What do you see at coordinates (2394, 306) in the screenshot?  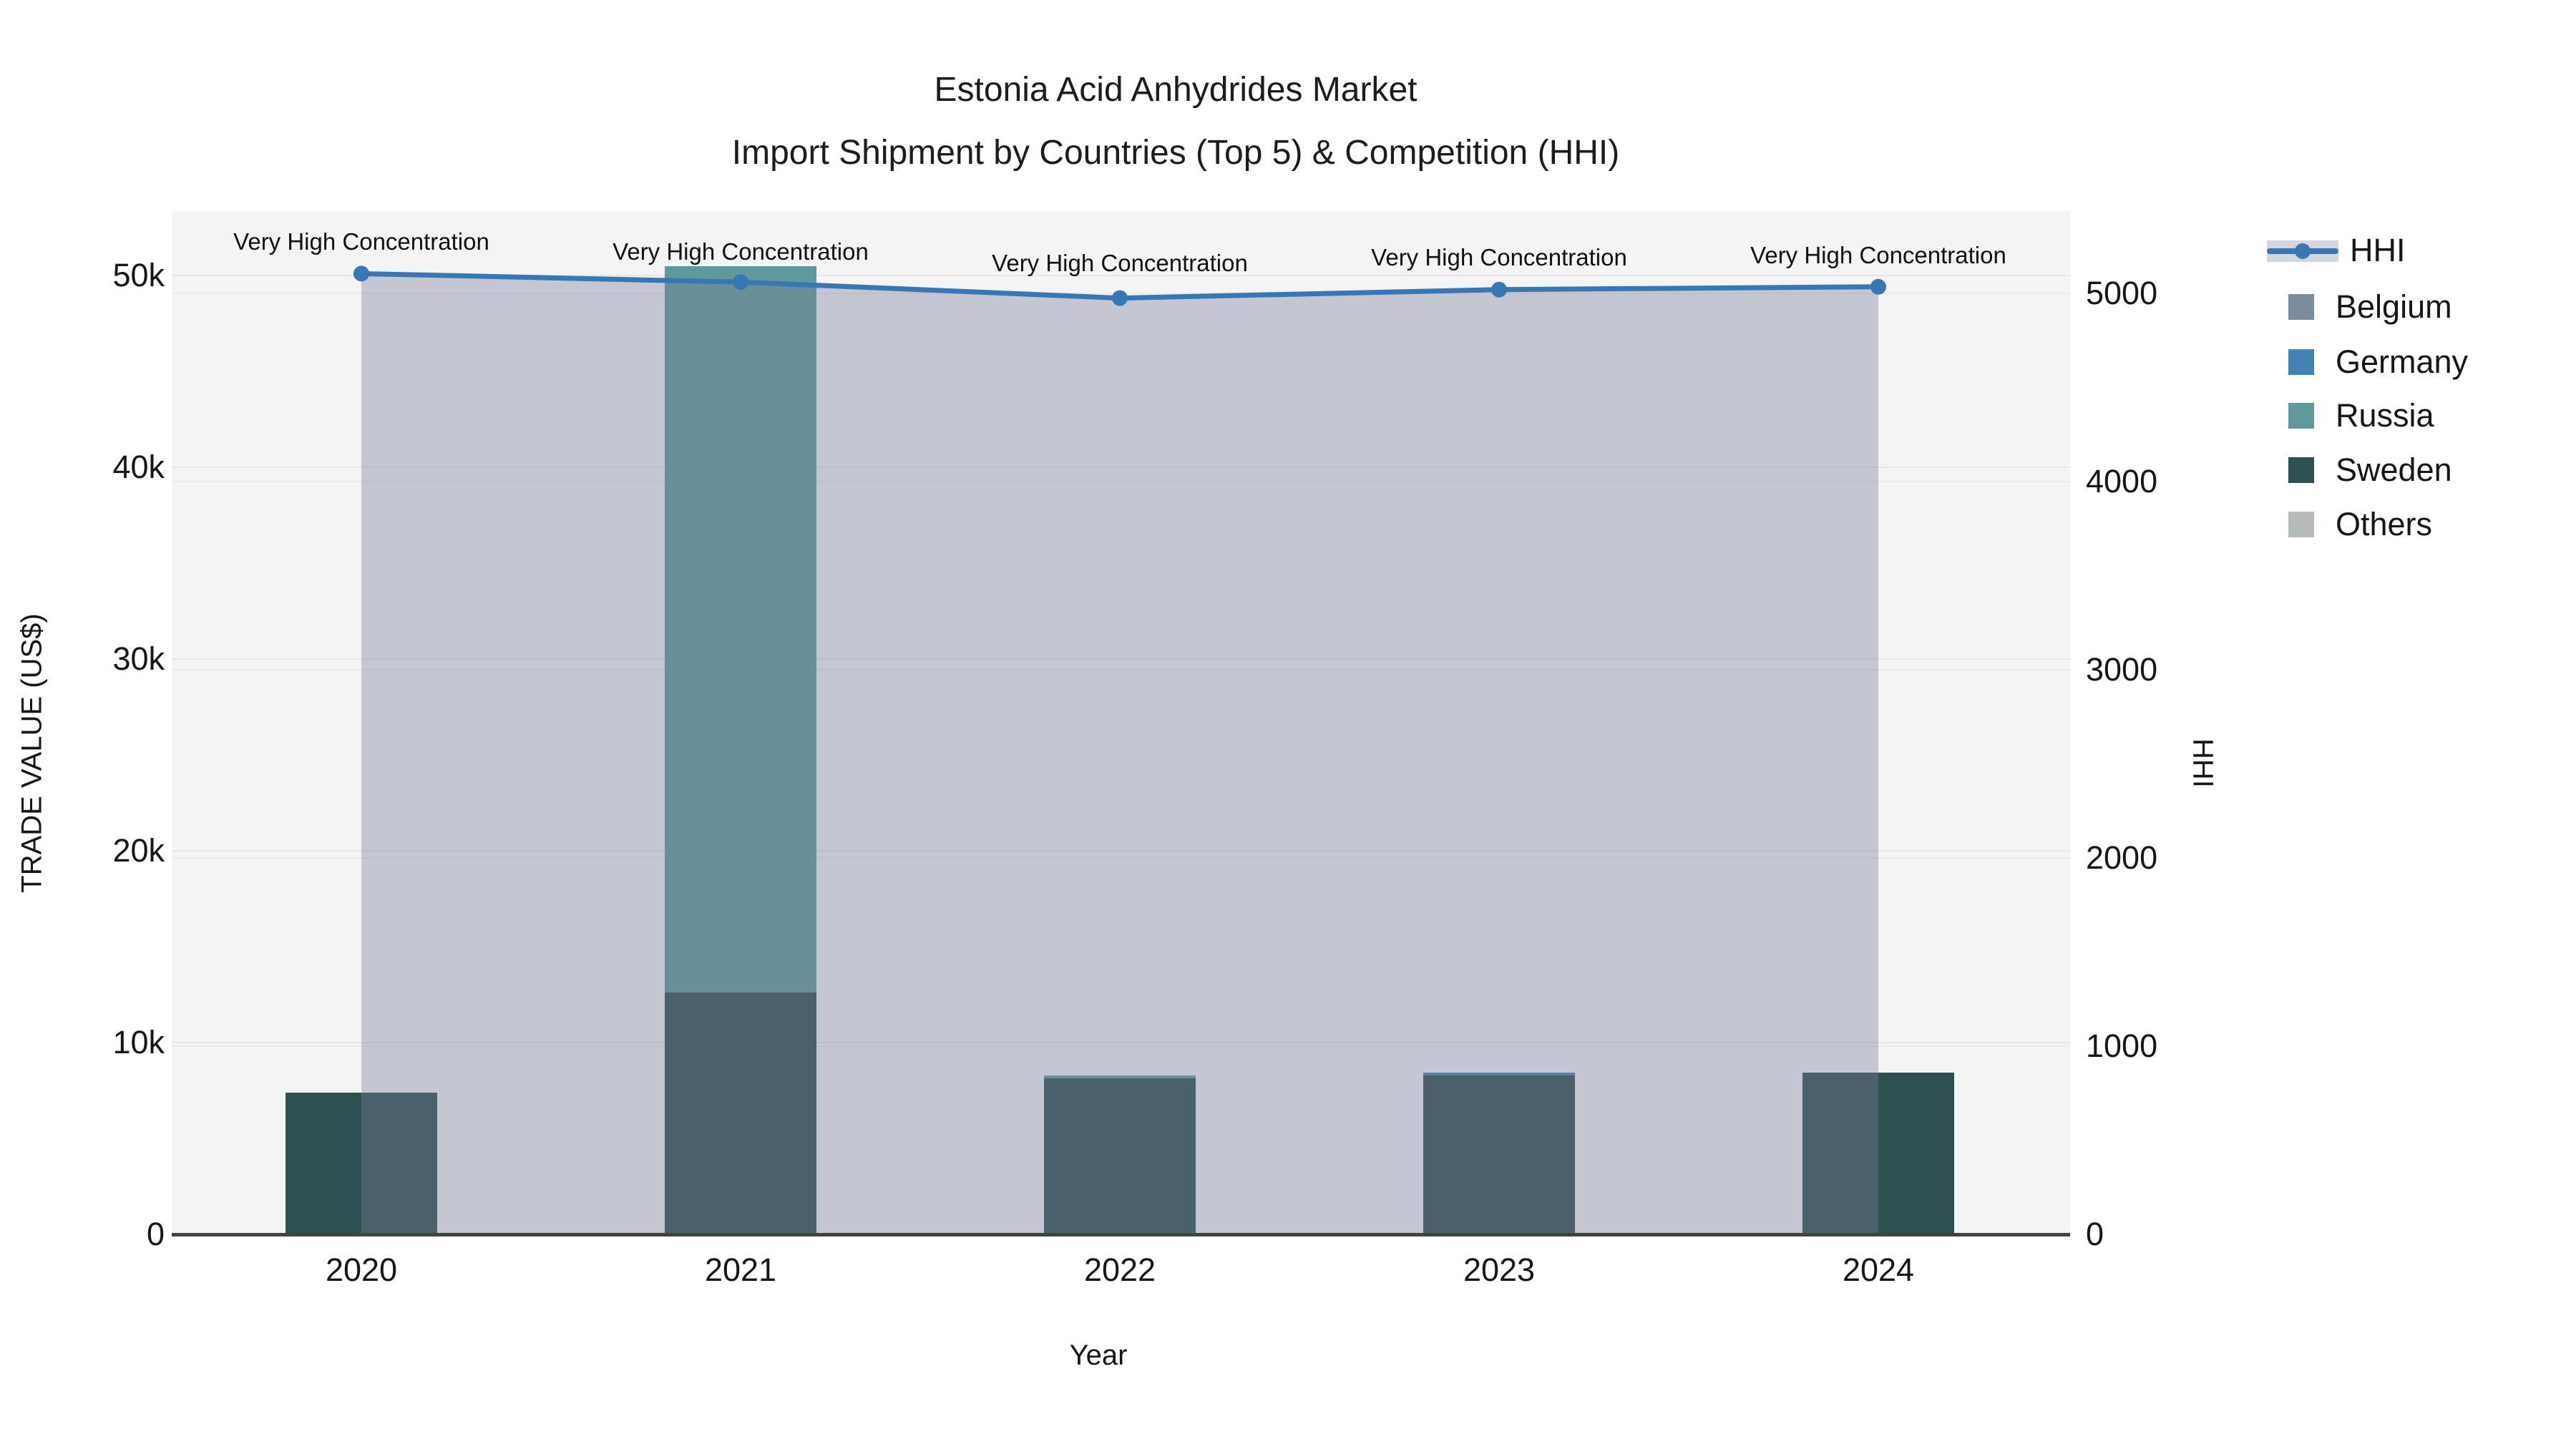 I see `legend-label-belgium: Belgium` at bounding box center [2394, 306].